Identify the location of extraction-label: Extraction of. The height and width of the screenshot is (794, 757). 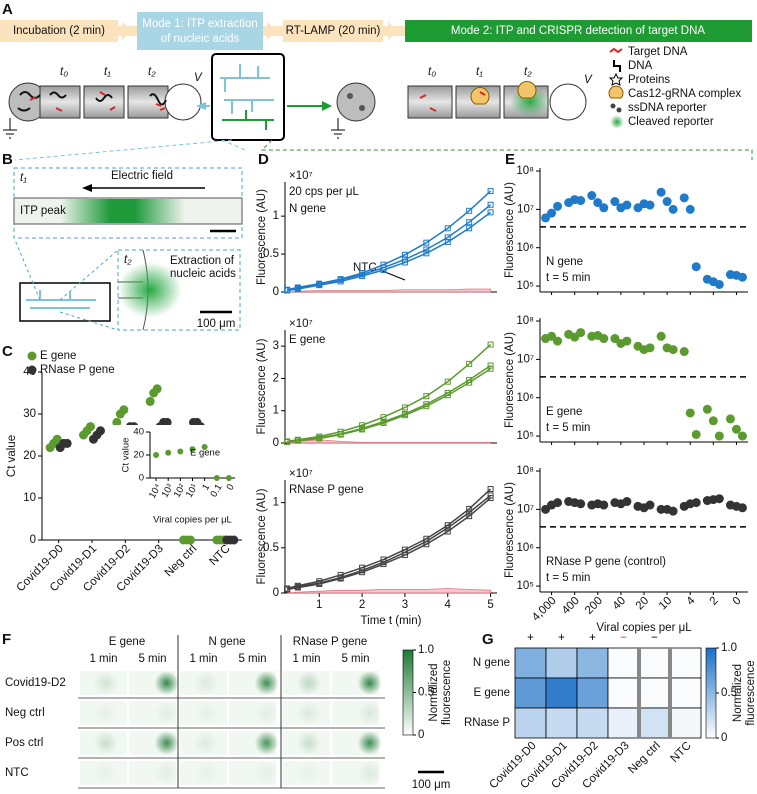
(202, 261).